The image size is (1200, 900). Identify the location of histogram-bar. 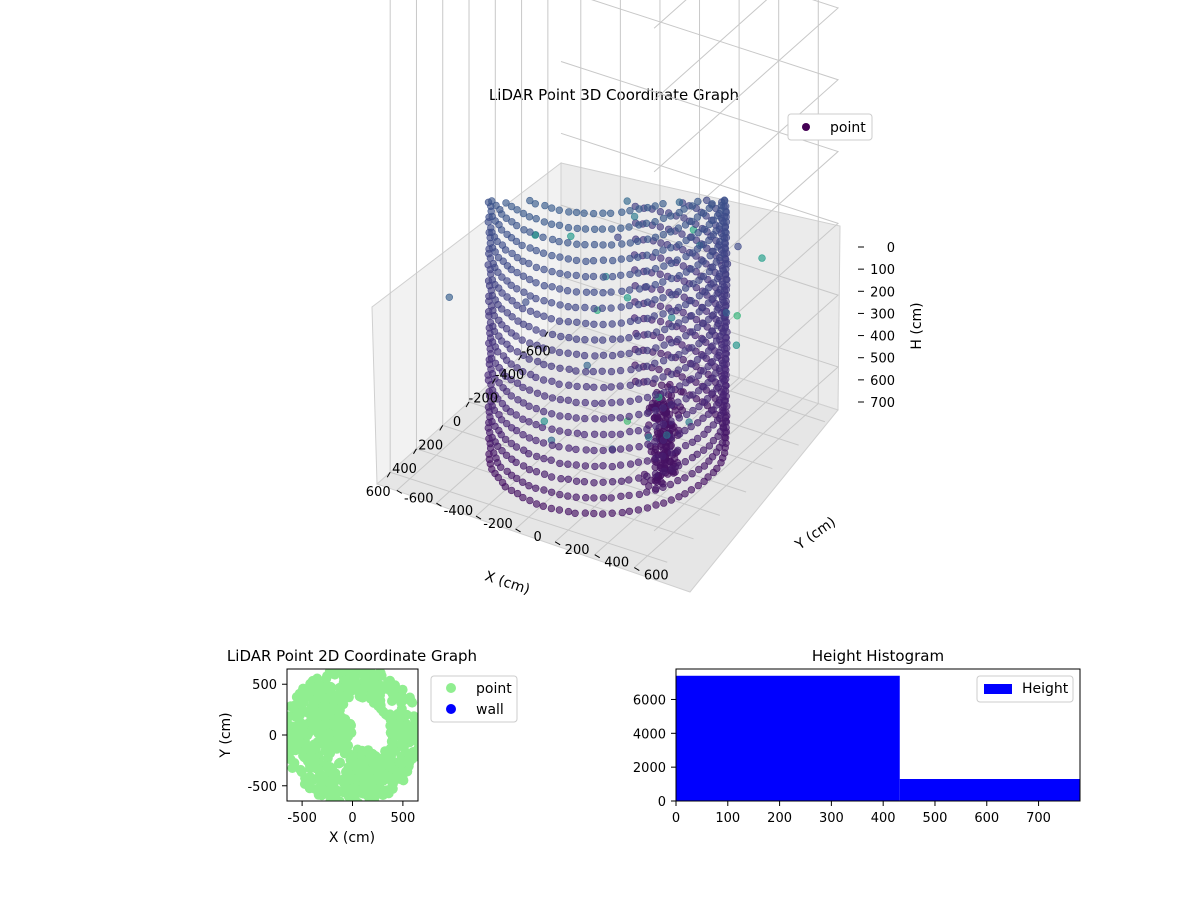
(989, 790).